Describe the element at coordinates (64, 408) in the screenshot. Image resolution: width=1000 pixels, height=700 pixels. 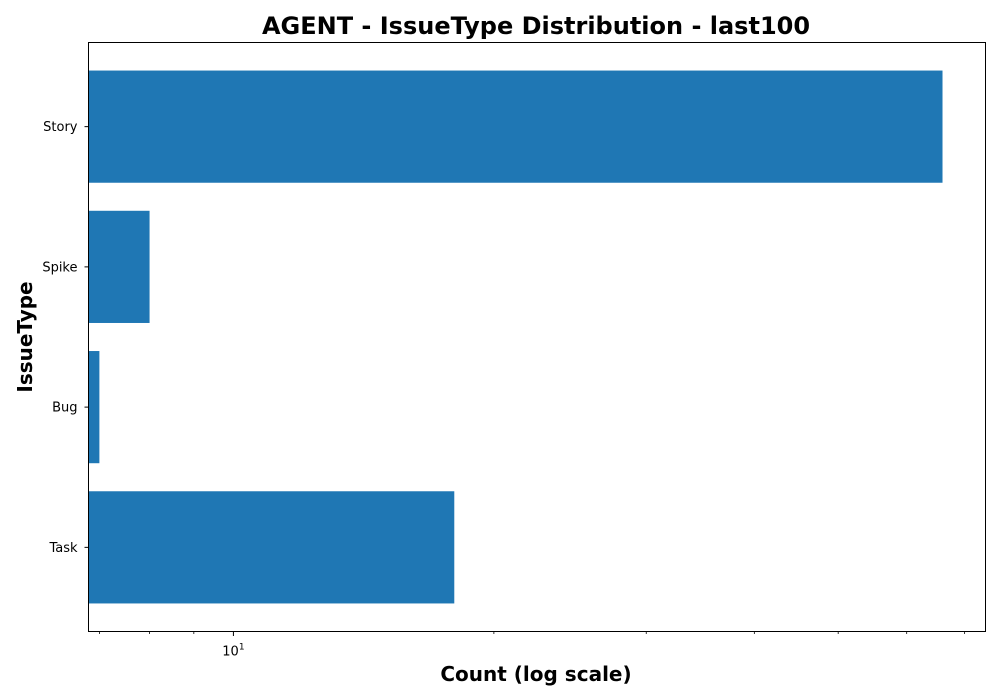
I see `y-tick-label-bug: Bug` at that location.